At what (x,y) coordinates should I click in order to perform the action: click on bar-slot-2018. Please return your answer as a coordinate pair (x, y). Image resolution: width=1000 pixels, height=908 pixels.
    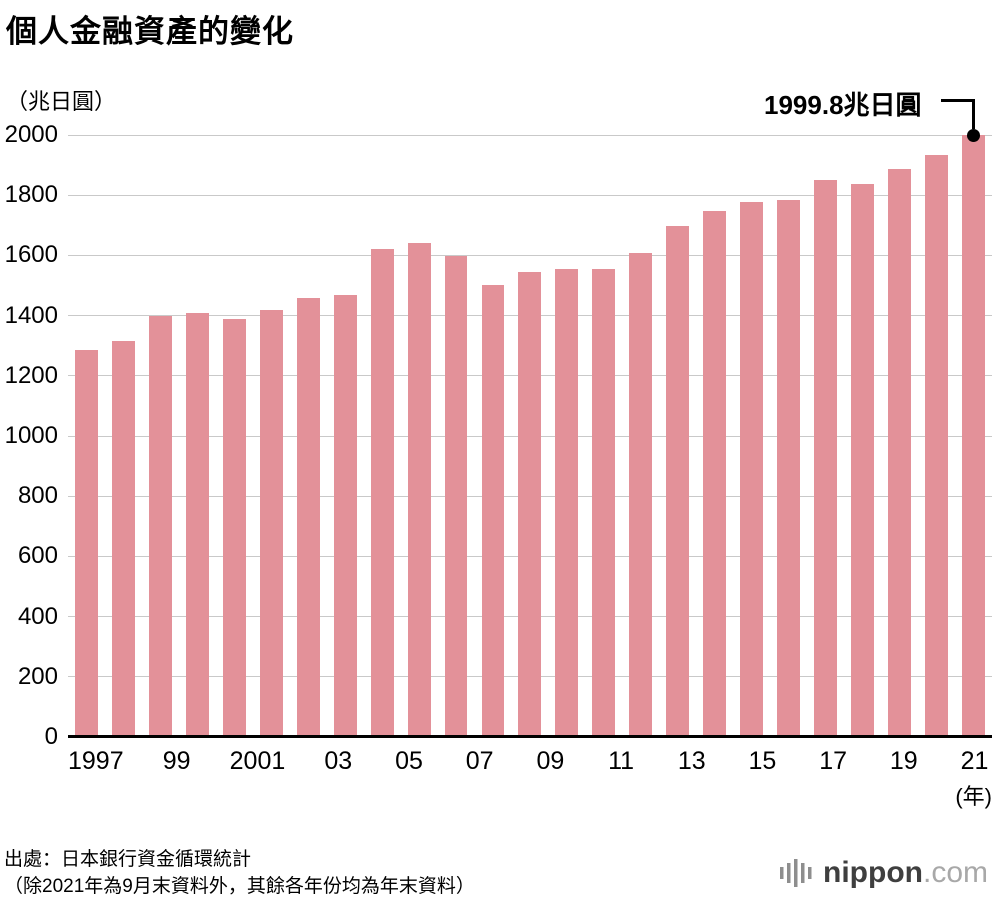
    Looking at the image, I should click on (862, 436).